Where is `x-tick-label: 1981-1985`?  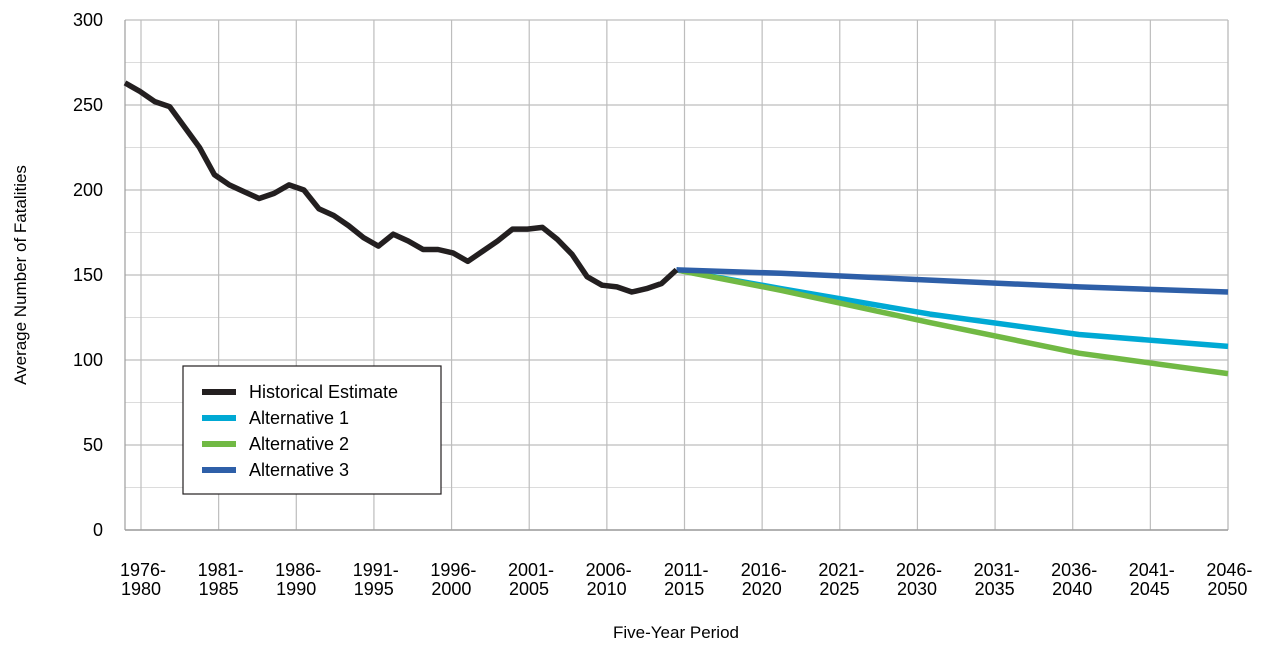 x-tick-label: 1981-1985 is located at coordinates (221, 579).